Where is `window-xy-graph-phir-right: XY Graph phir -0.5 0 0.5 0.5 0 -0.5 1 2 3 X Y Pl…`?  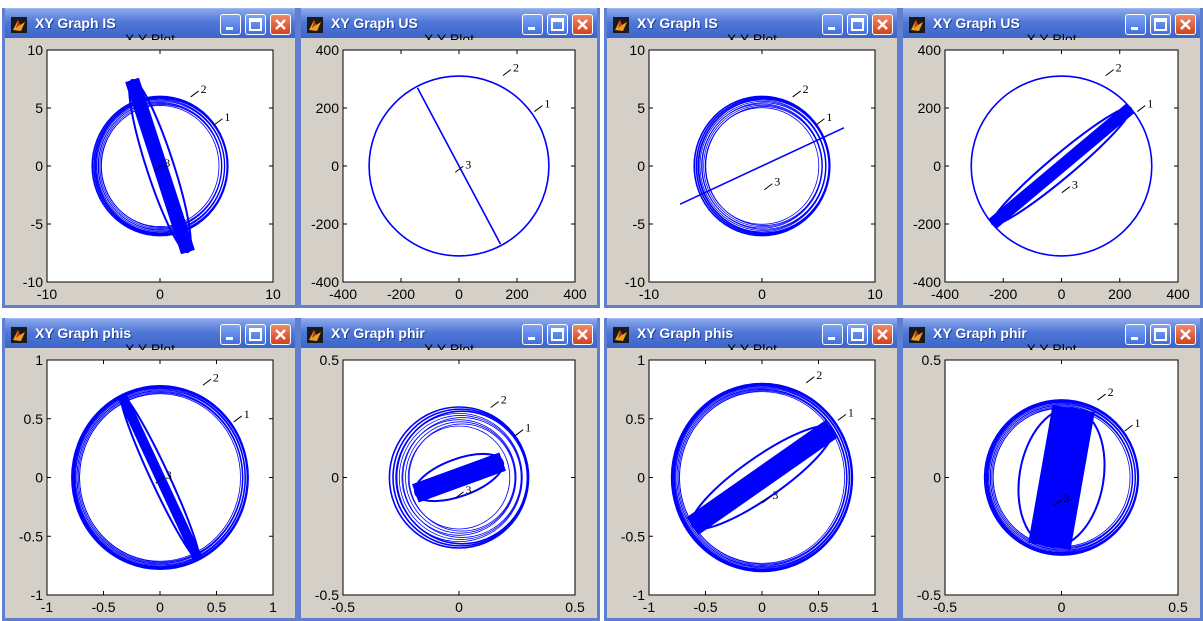 window-xy-graph-phir-right: XY Graph phir -0.5 0 0.5 0.5 0 -0.5 1 2 3 X Y Pl… is located at coordinates (1051, 469).